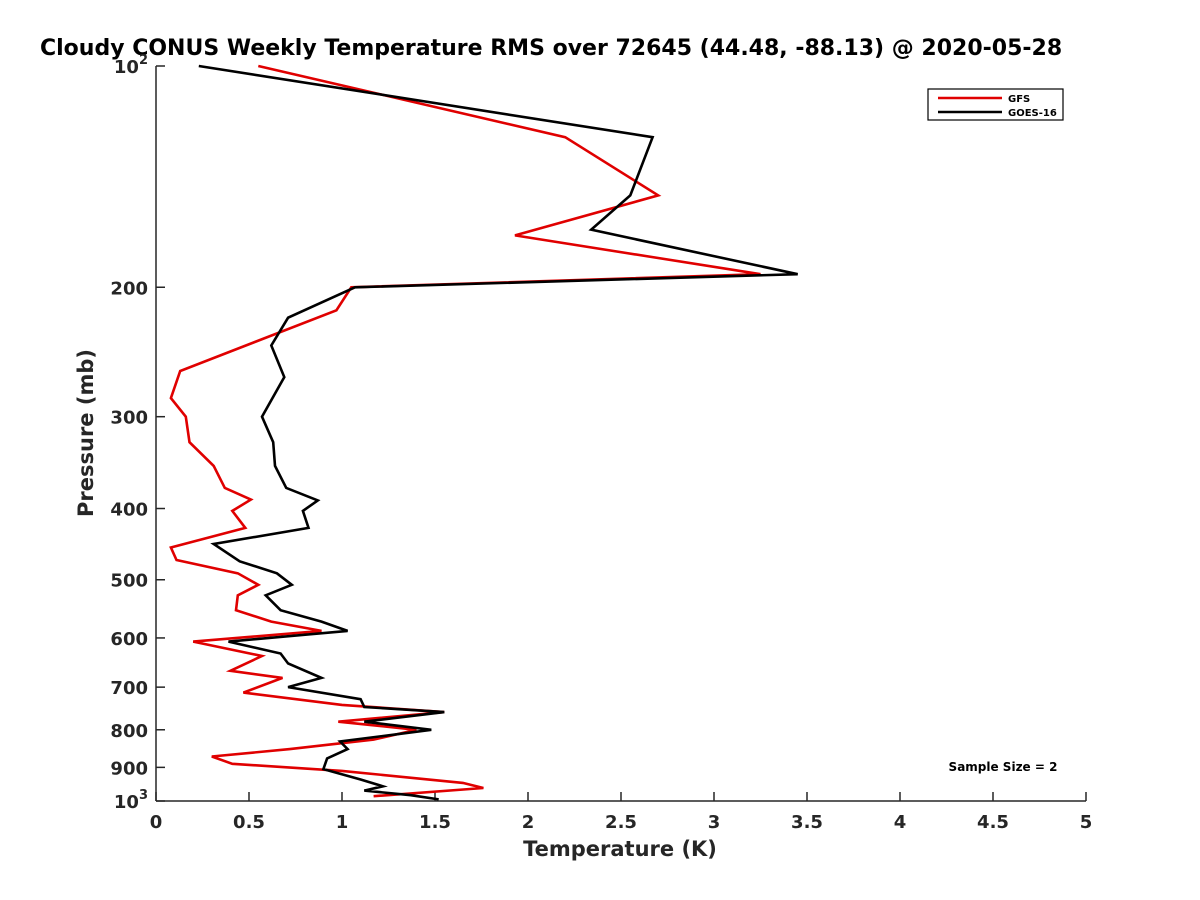 This screenshot has height=900, width=1200. What do you see at coordinates (342, 822) in the screenshot?
I see `x-tick-label: 1` at bounding box center [342, 822].